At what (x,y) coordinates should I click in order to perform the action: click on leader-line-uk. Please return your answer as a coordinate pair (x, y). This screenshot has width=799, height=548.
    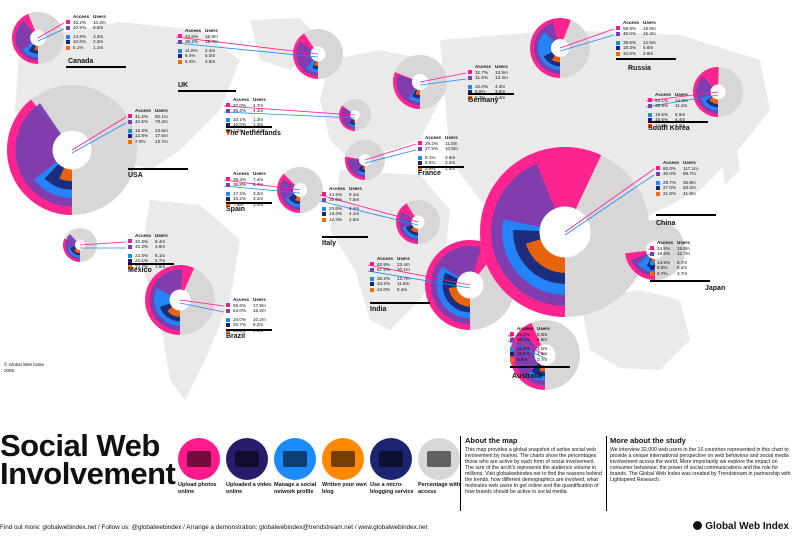
    Looking at the image, I should click on (247, 45).